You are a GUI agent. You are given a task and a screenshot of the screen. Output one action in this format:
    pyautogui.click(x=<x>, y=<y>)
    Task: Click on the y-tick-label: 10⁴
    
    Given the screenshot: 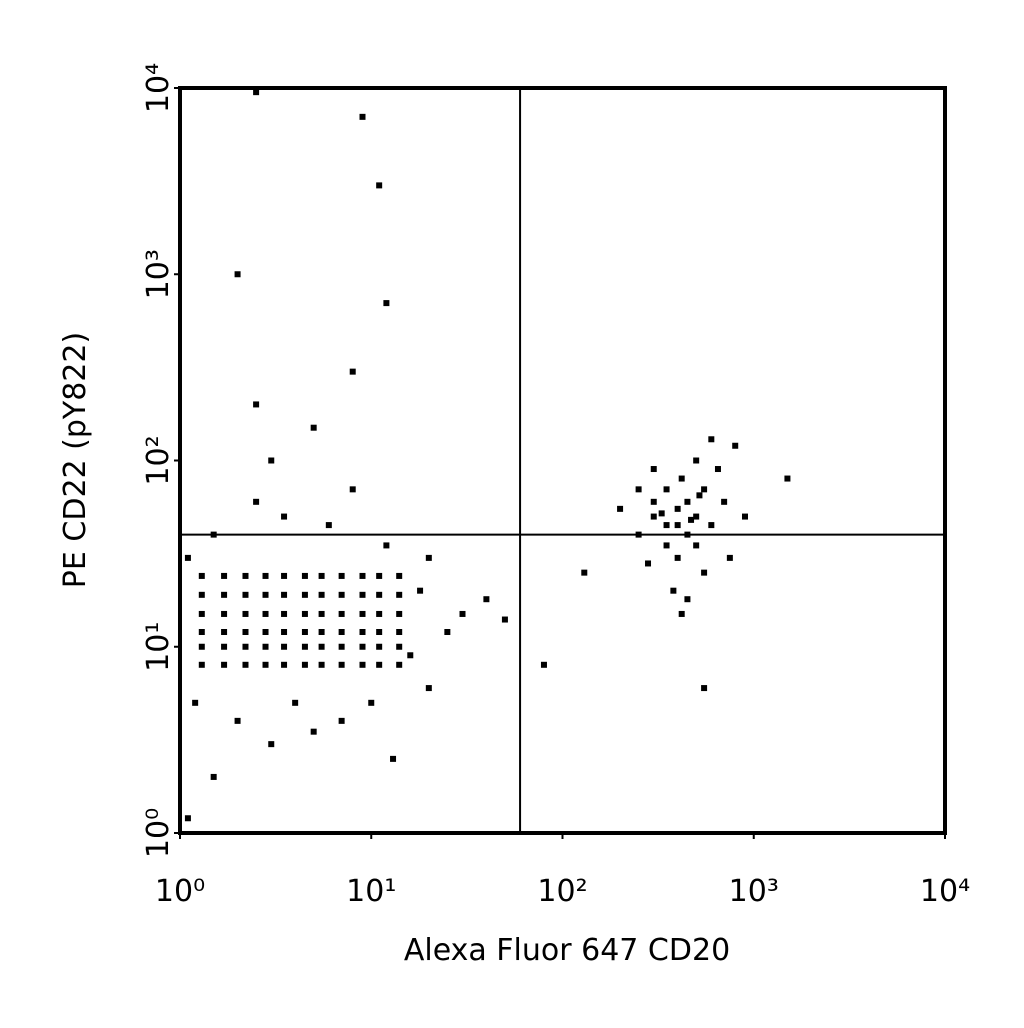 What is the action you would take?
    pyautogui.click(x=158, y=88)
    